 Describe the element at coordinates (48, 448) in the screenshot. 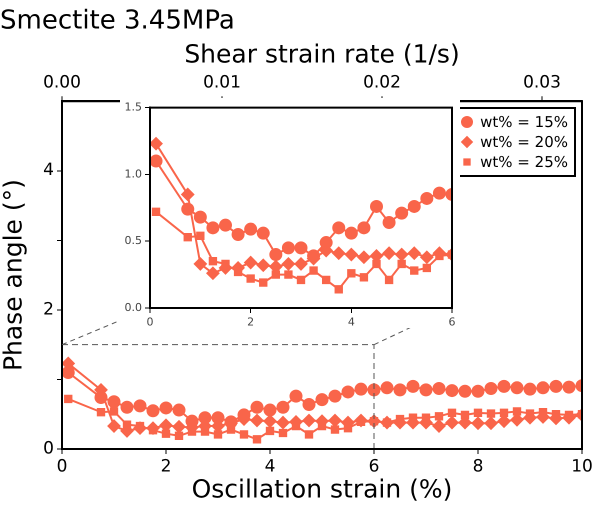

I see `y-tick-label: 0` at that location.